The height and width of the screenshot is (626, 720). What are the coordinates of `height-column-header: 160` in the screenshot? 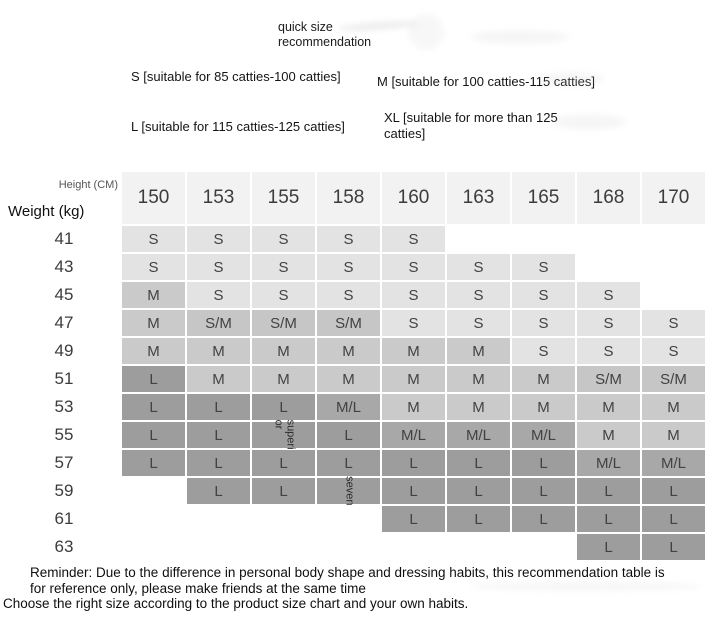 It's located at (413, 198).